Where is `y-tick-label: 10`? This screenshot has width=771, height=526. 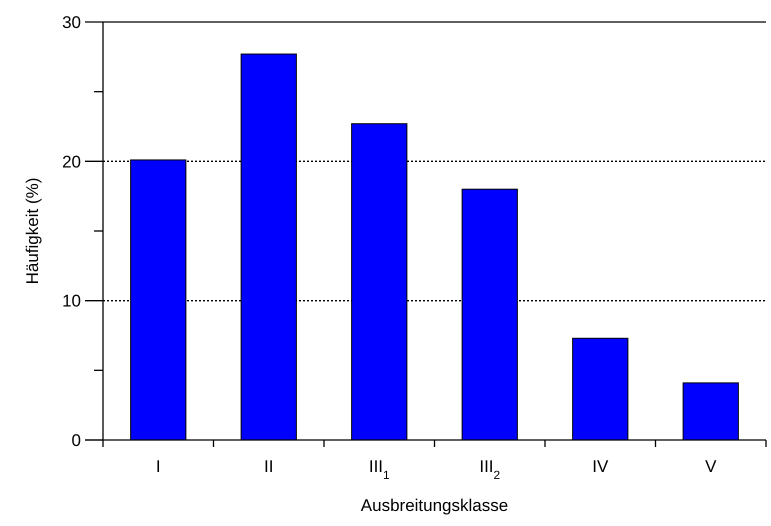
y-tick-label: 10 is located at coordinates (71, 301).